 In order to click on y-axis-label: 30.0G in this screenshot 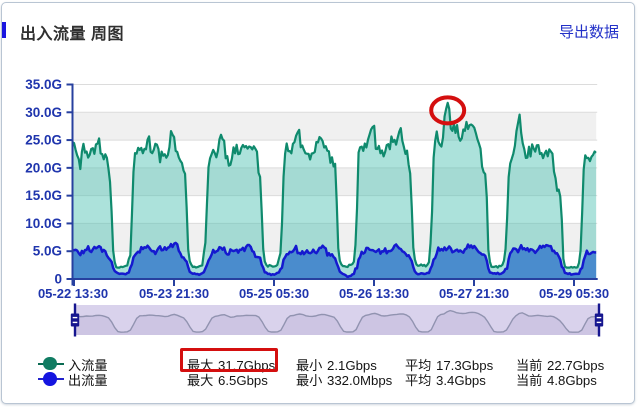, I will do `click(43, 112)`.